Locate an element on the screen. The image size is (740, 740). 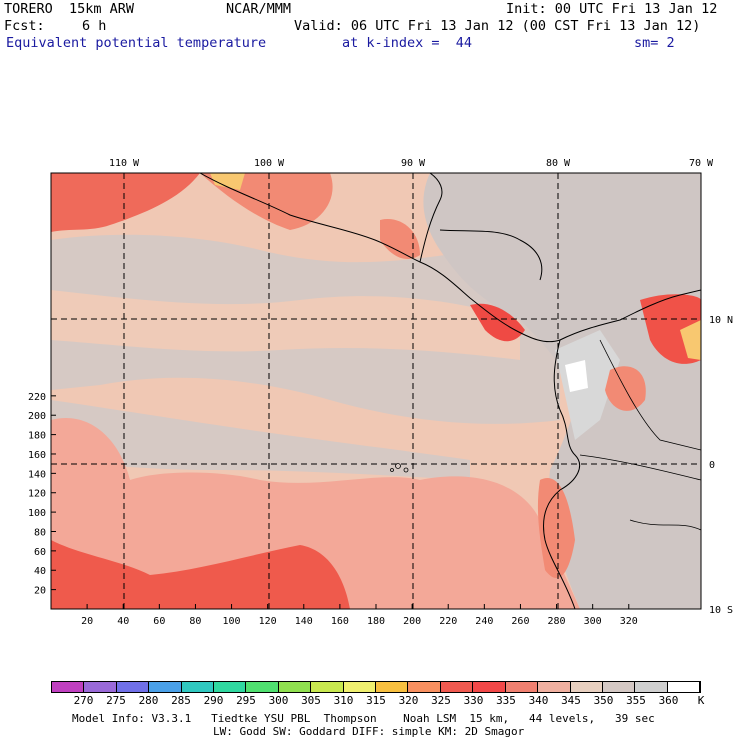
lon-label: 90 W is located at coordinates (413, 163).